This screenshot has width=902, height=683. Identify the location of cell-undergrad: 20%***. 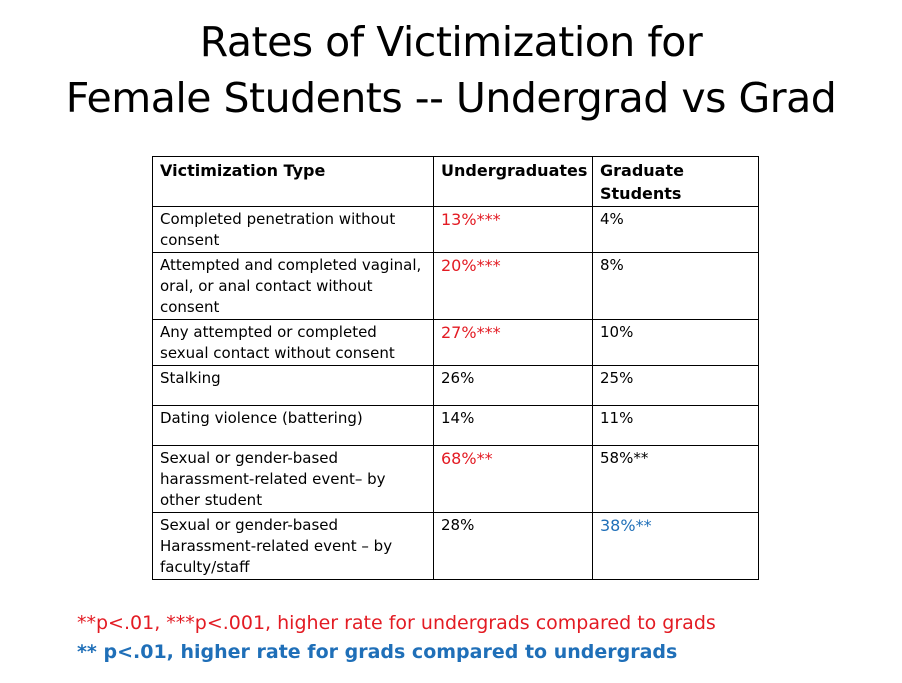
(513, 286).